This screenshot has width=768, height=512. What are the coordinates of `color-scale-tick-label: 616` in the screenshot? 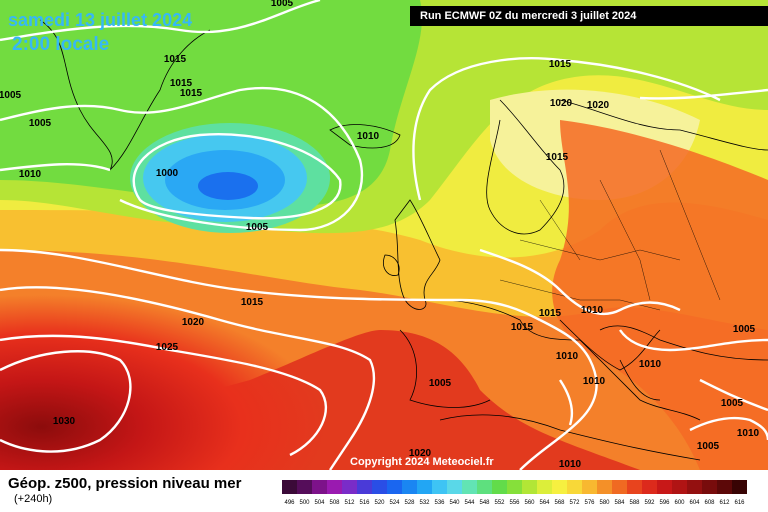 It's located at (739, 503).